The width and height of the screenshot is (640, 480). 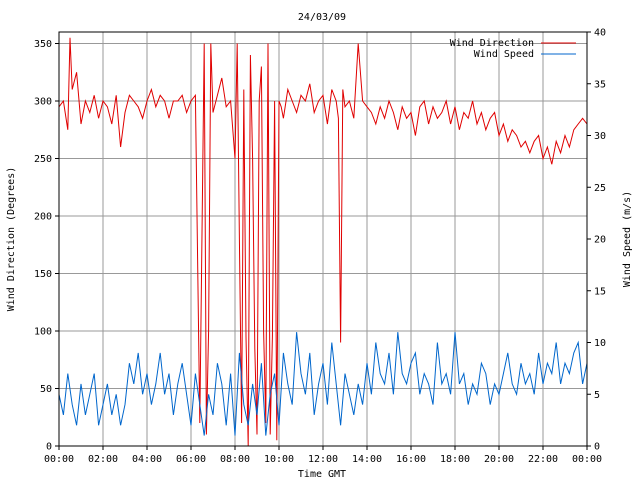 I want to click on x-tick-label: 10:00, so click(x=279, y=459).